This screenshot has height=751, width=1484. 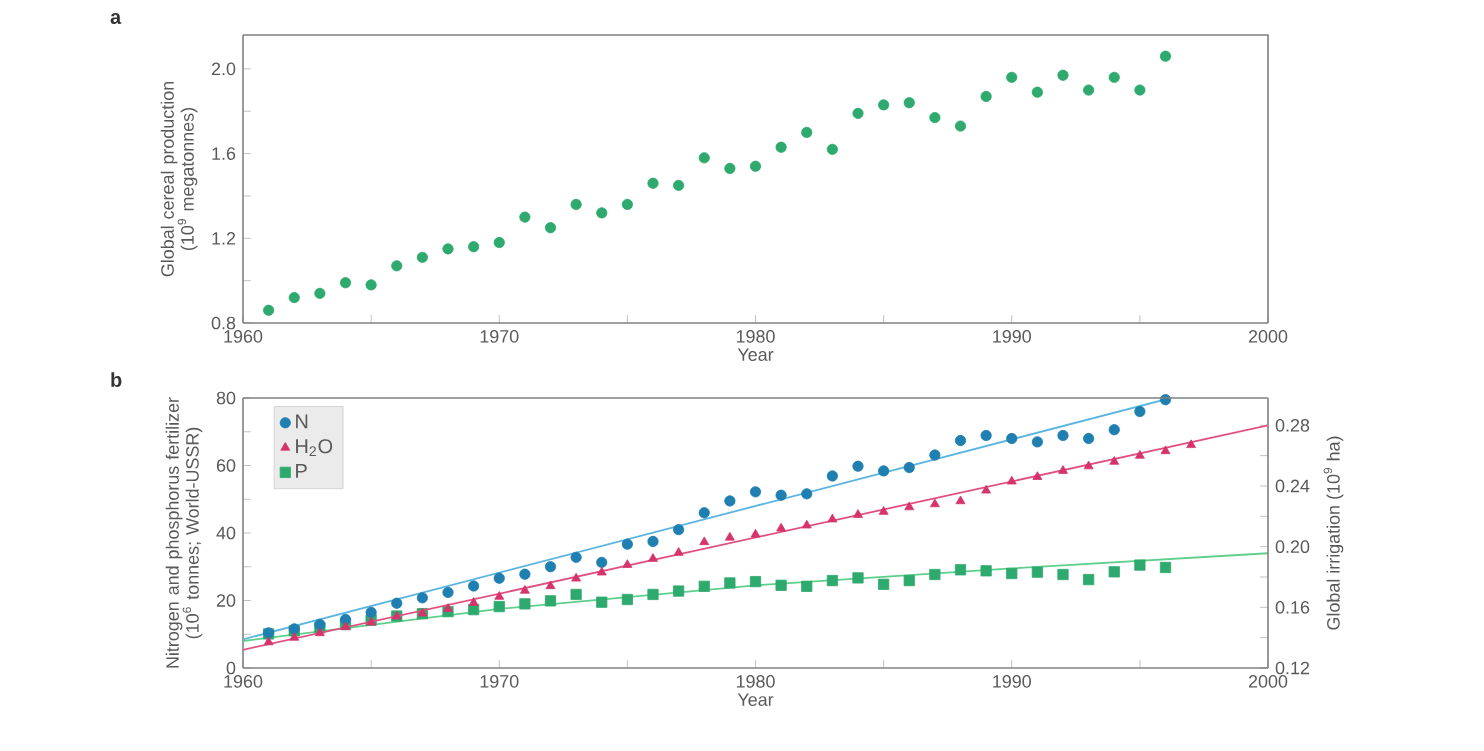 I want to click on y2-tick-label: 0.16, so click(x=1292, y=607).